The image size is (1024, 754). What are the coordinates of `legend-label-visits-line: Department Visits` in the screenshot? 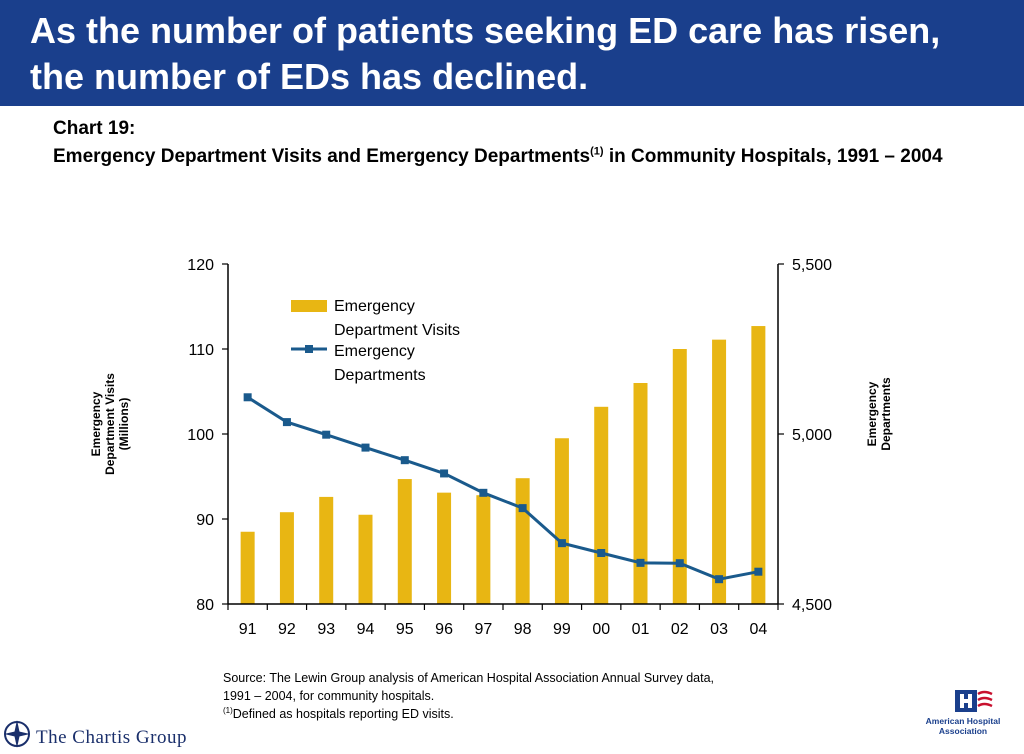 It's located at (397, 330).